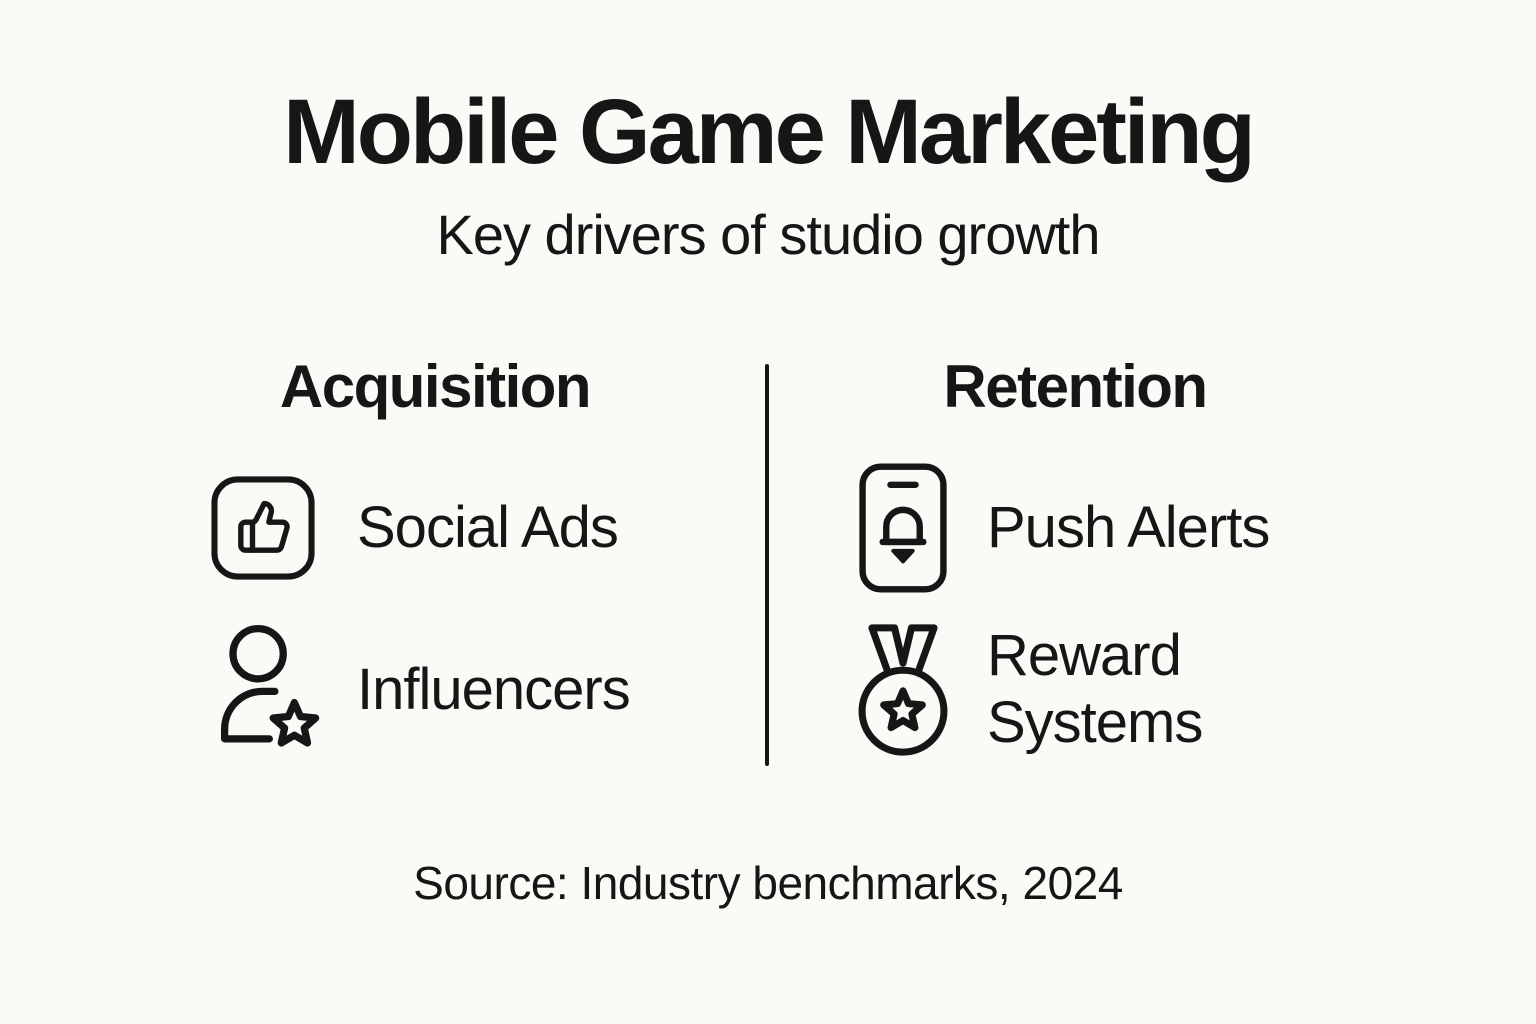 Image resolution: width=1536 pixels, height=1024 pixels. What do you see at coordinates (768, 234) in the screenshot?
I see `page-subtitle: Key drivers of studio growth` at bounding box center [768, 234].